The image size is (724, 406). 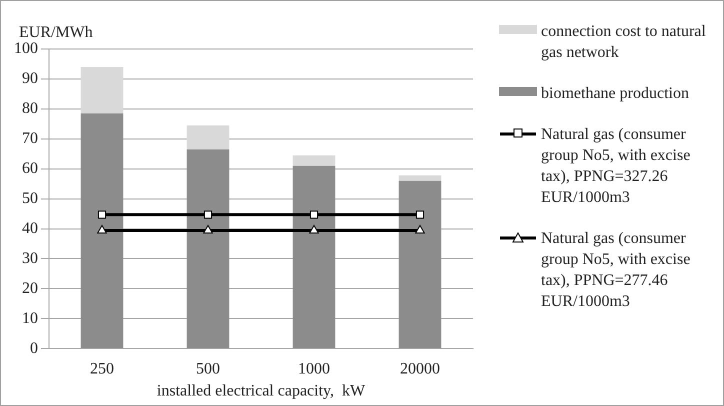 What do you see at coordinates (56, 33) in the screenshot?
I see `y-axis-title: EUR/MWh` at bounding box center [56, 33].